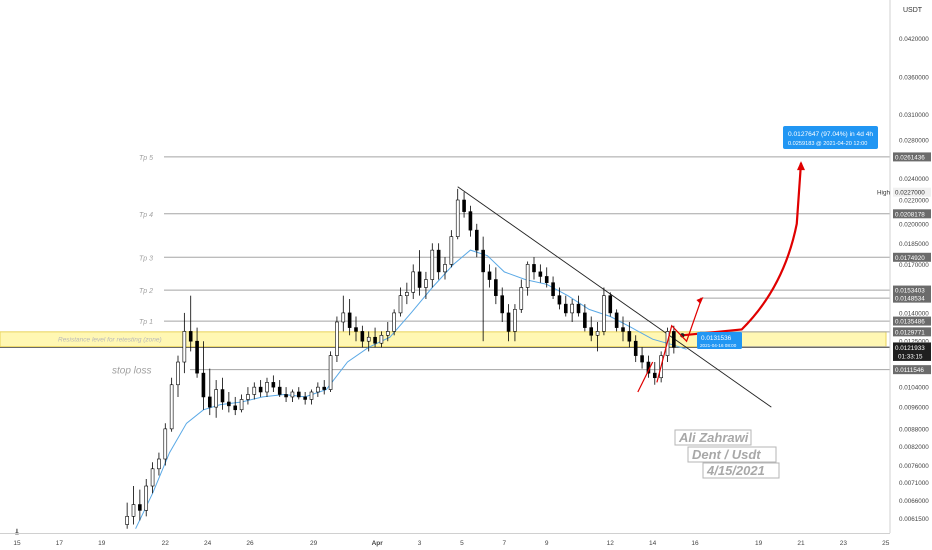 The image size is (932, 550). I want to click on x-tick-label: 22, so click(166, 543).